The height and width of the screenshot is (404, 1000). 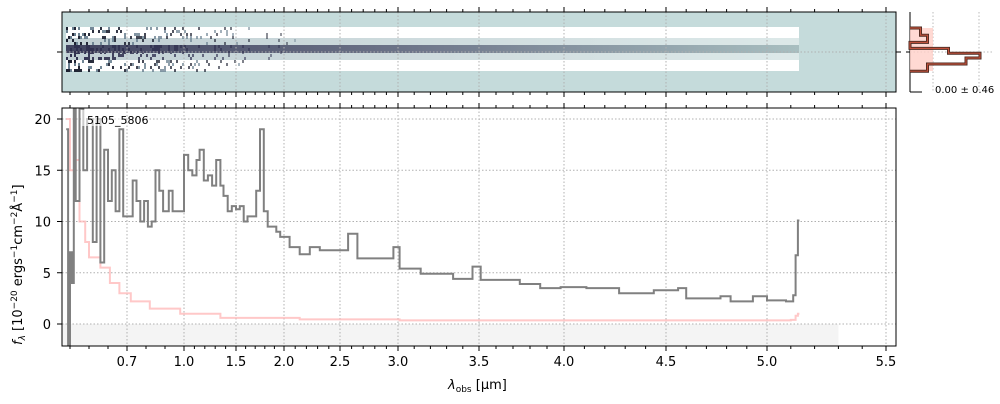 I want to click on ylabel-exp1: −20, so click(x=15, y=299).